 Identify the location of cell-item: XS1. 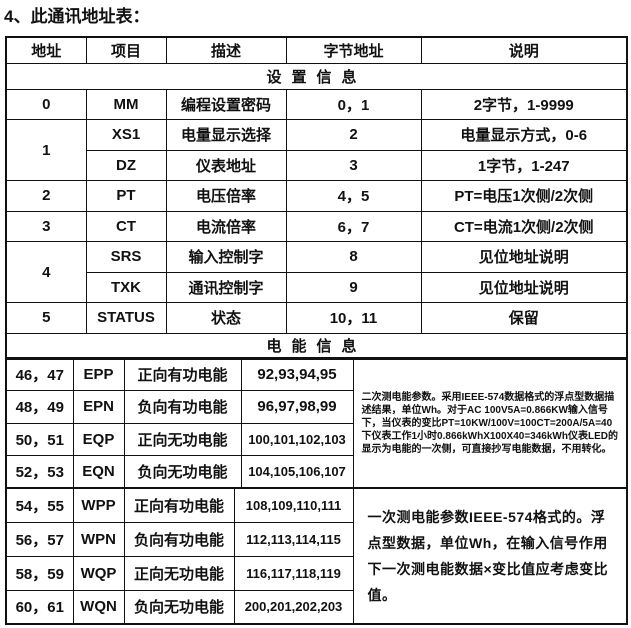
(126, 135).